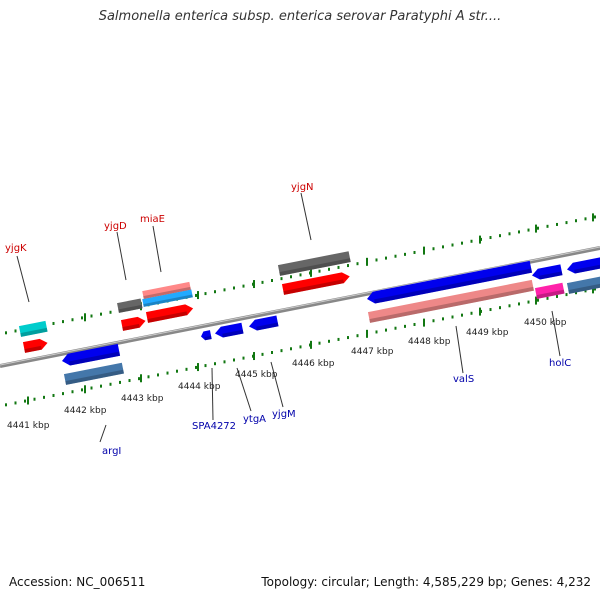  I want to click on gene-label-yjgd: yjgD, so click(115, 226).